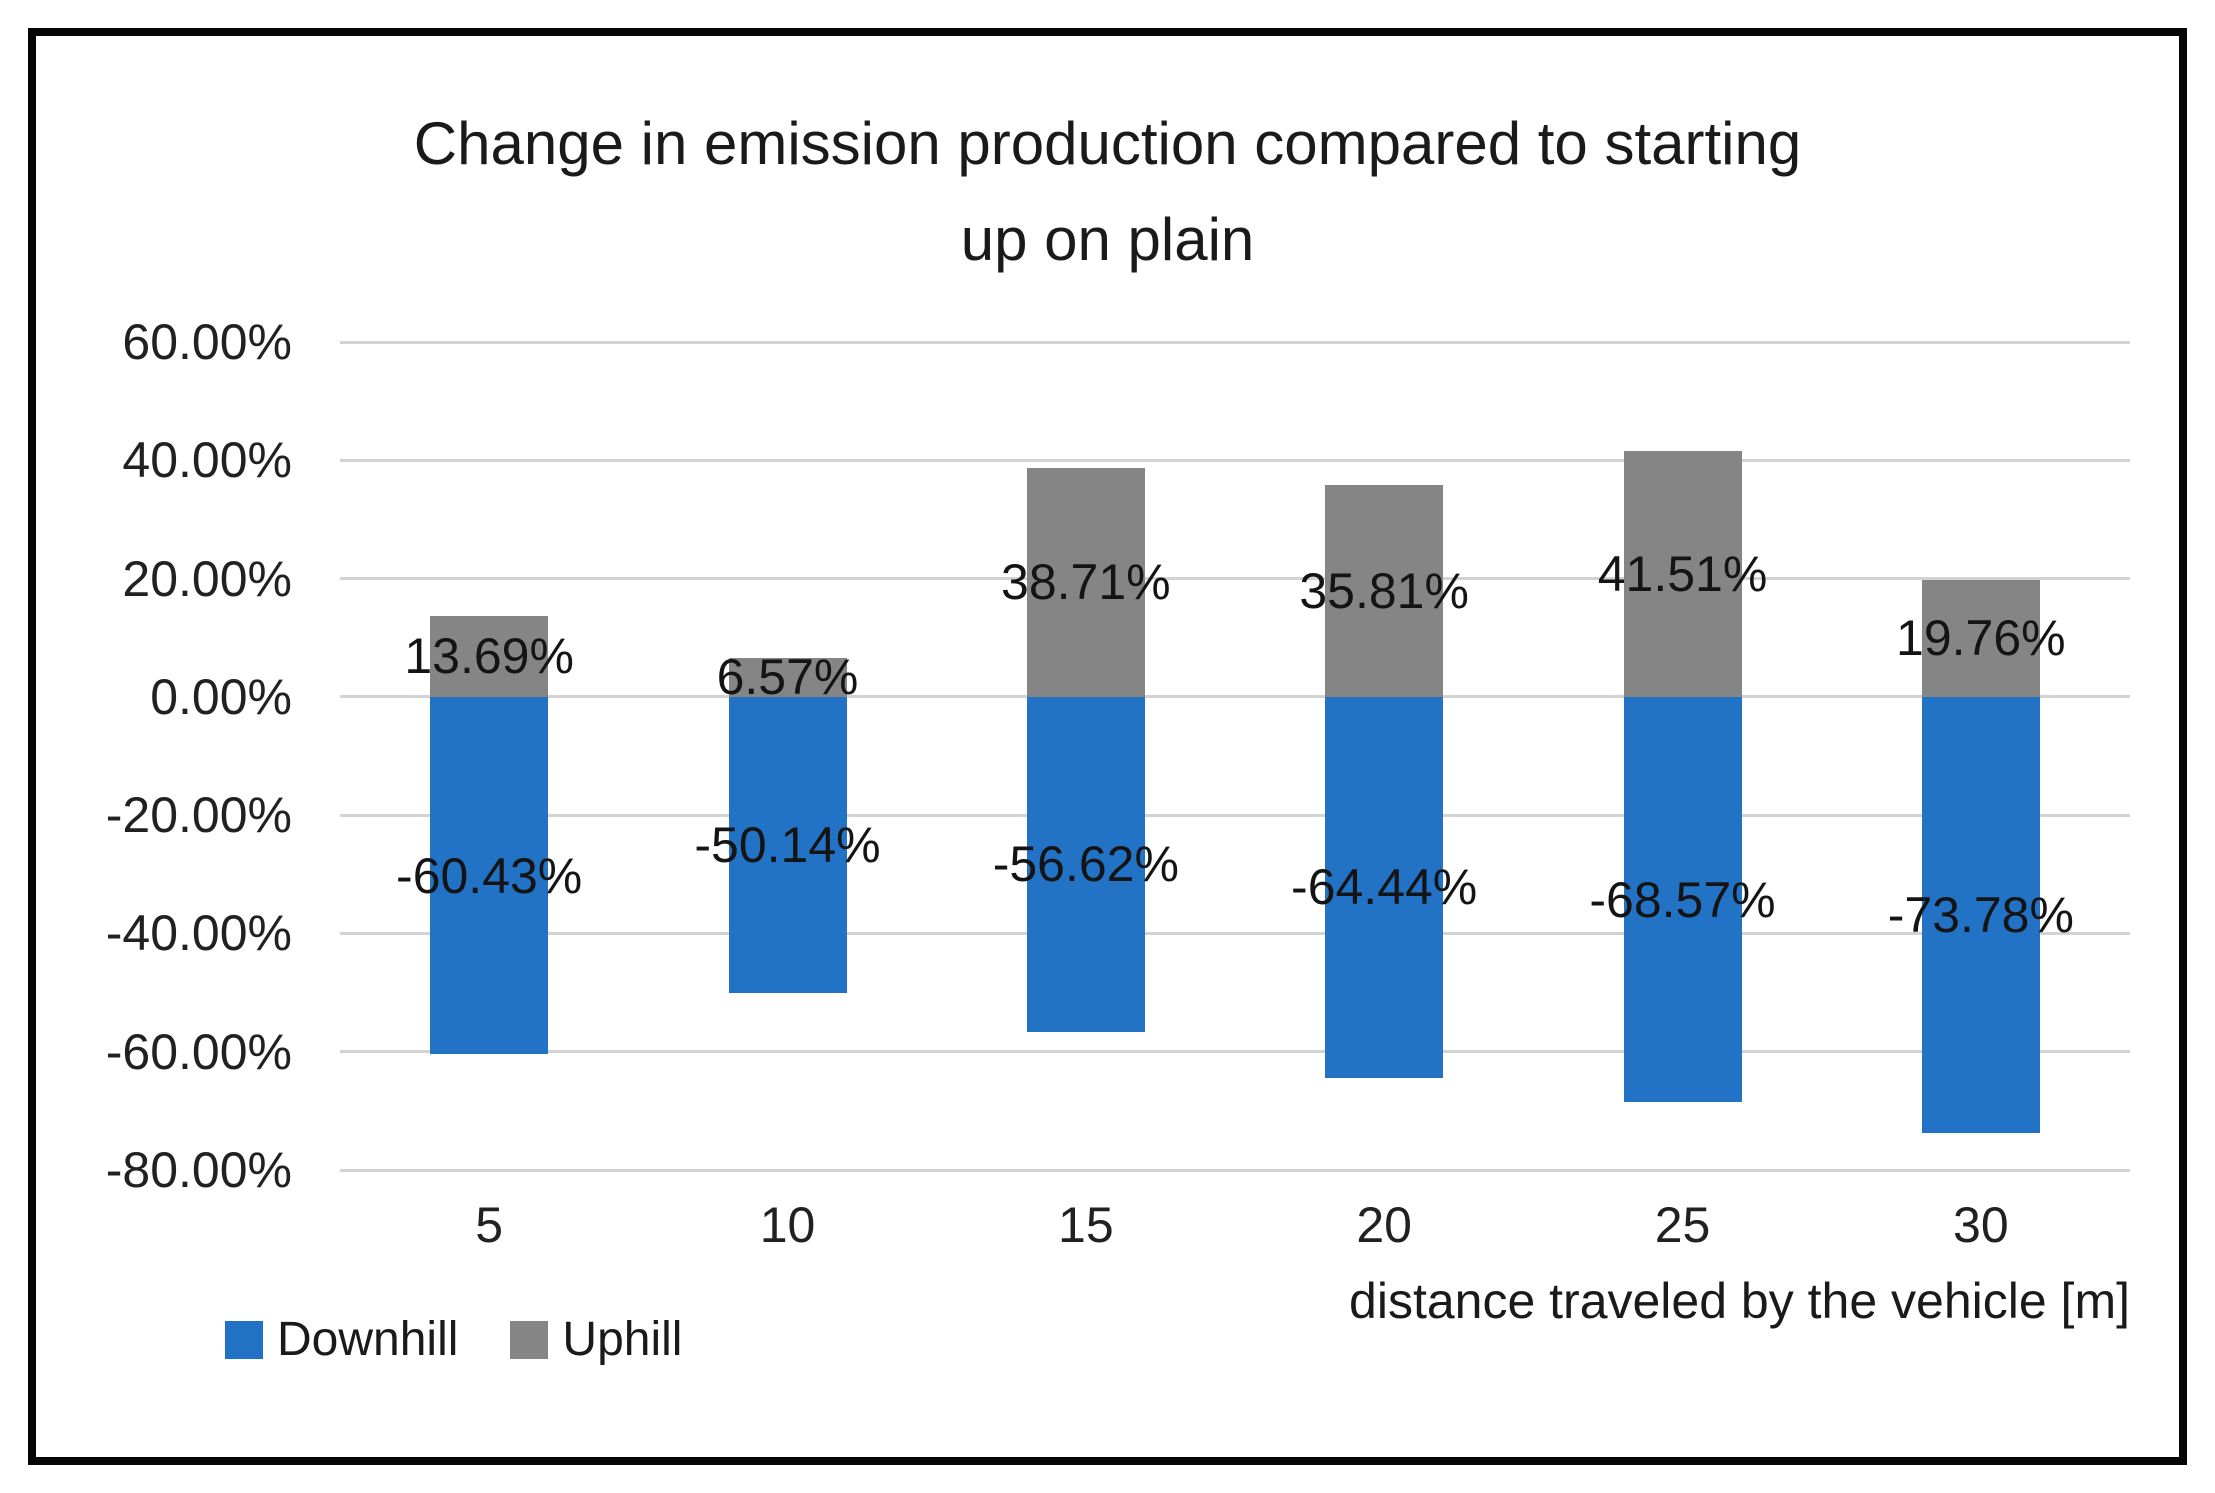 Image resolution: width=2215 pixels, height=1493 pixels. What do you see at coordinates (221, 696) in the screenshot?
I see `y-tick-label: 0.00%` at bounding box center [221, 696].